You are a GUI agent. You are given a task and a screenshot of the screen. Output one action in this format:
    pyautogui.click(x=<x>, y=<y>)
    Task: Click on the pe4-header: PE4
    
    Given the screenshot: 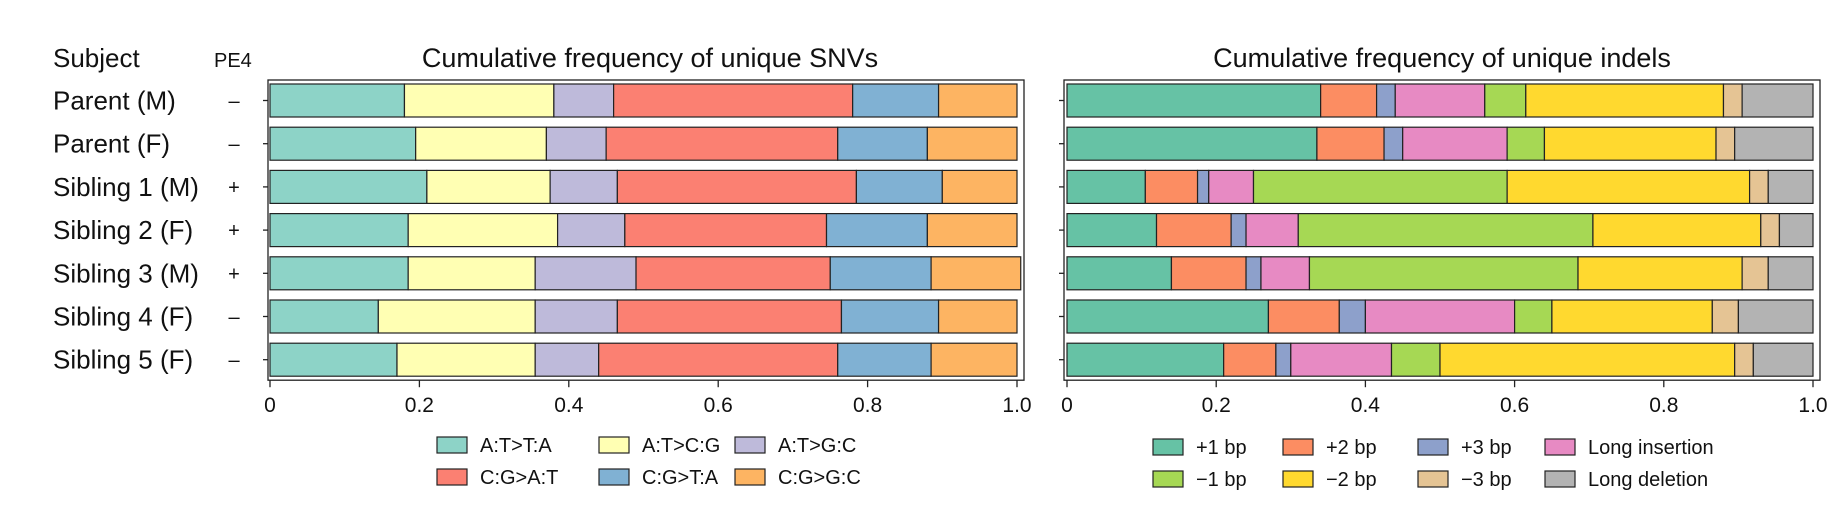 What is the action you would take?
    pyautogui.click(x=233, y=61)
    